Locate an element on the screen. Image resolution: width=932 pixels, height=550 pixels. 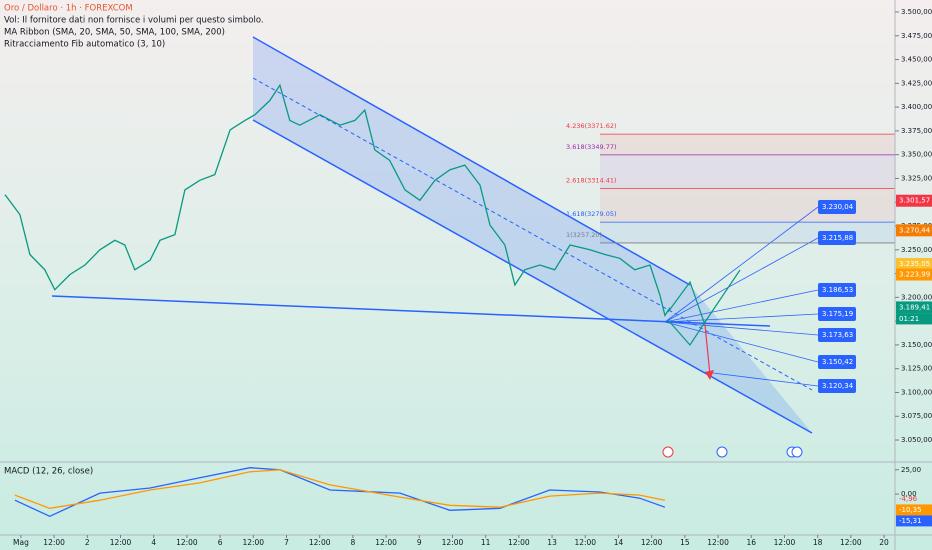
fib-label: 1(3257.20) is located at coordinates (584, 235).